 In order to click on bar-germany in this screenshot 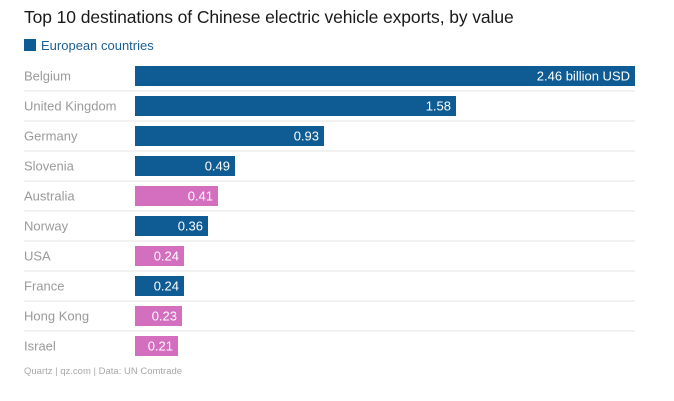, I will do `click(229, 136)`.